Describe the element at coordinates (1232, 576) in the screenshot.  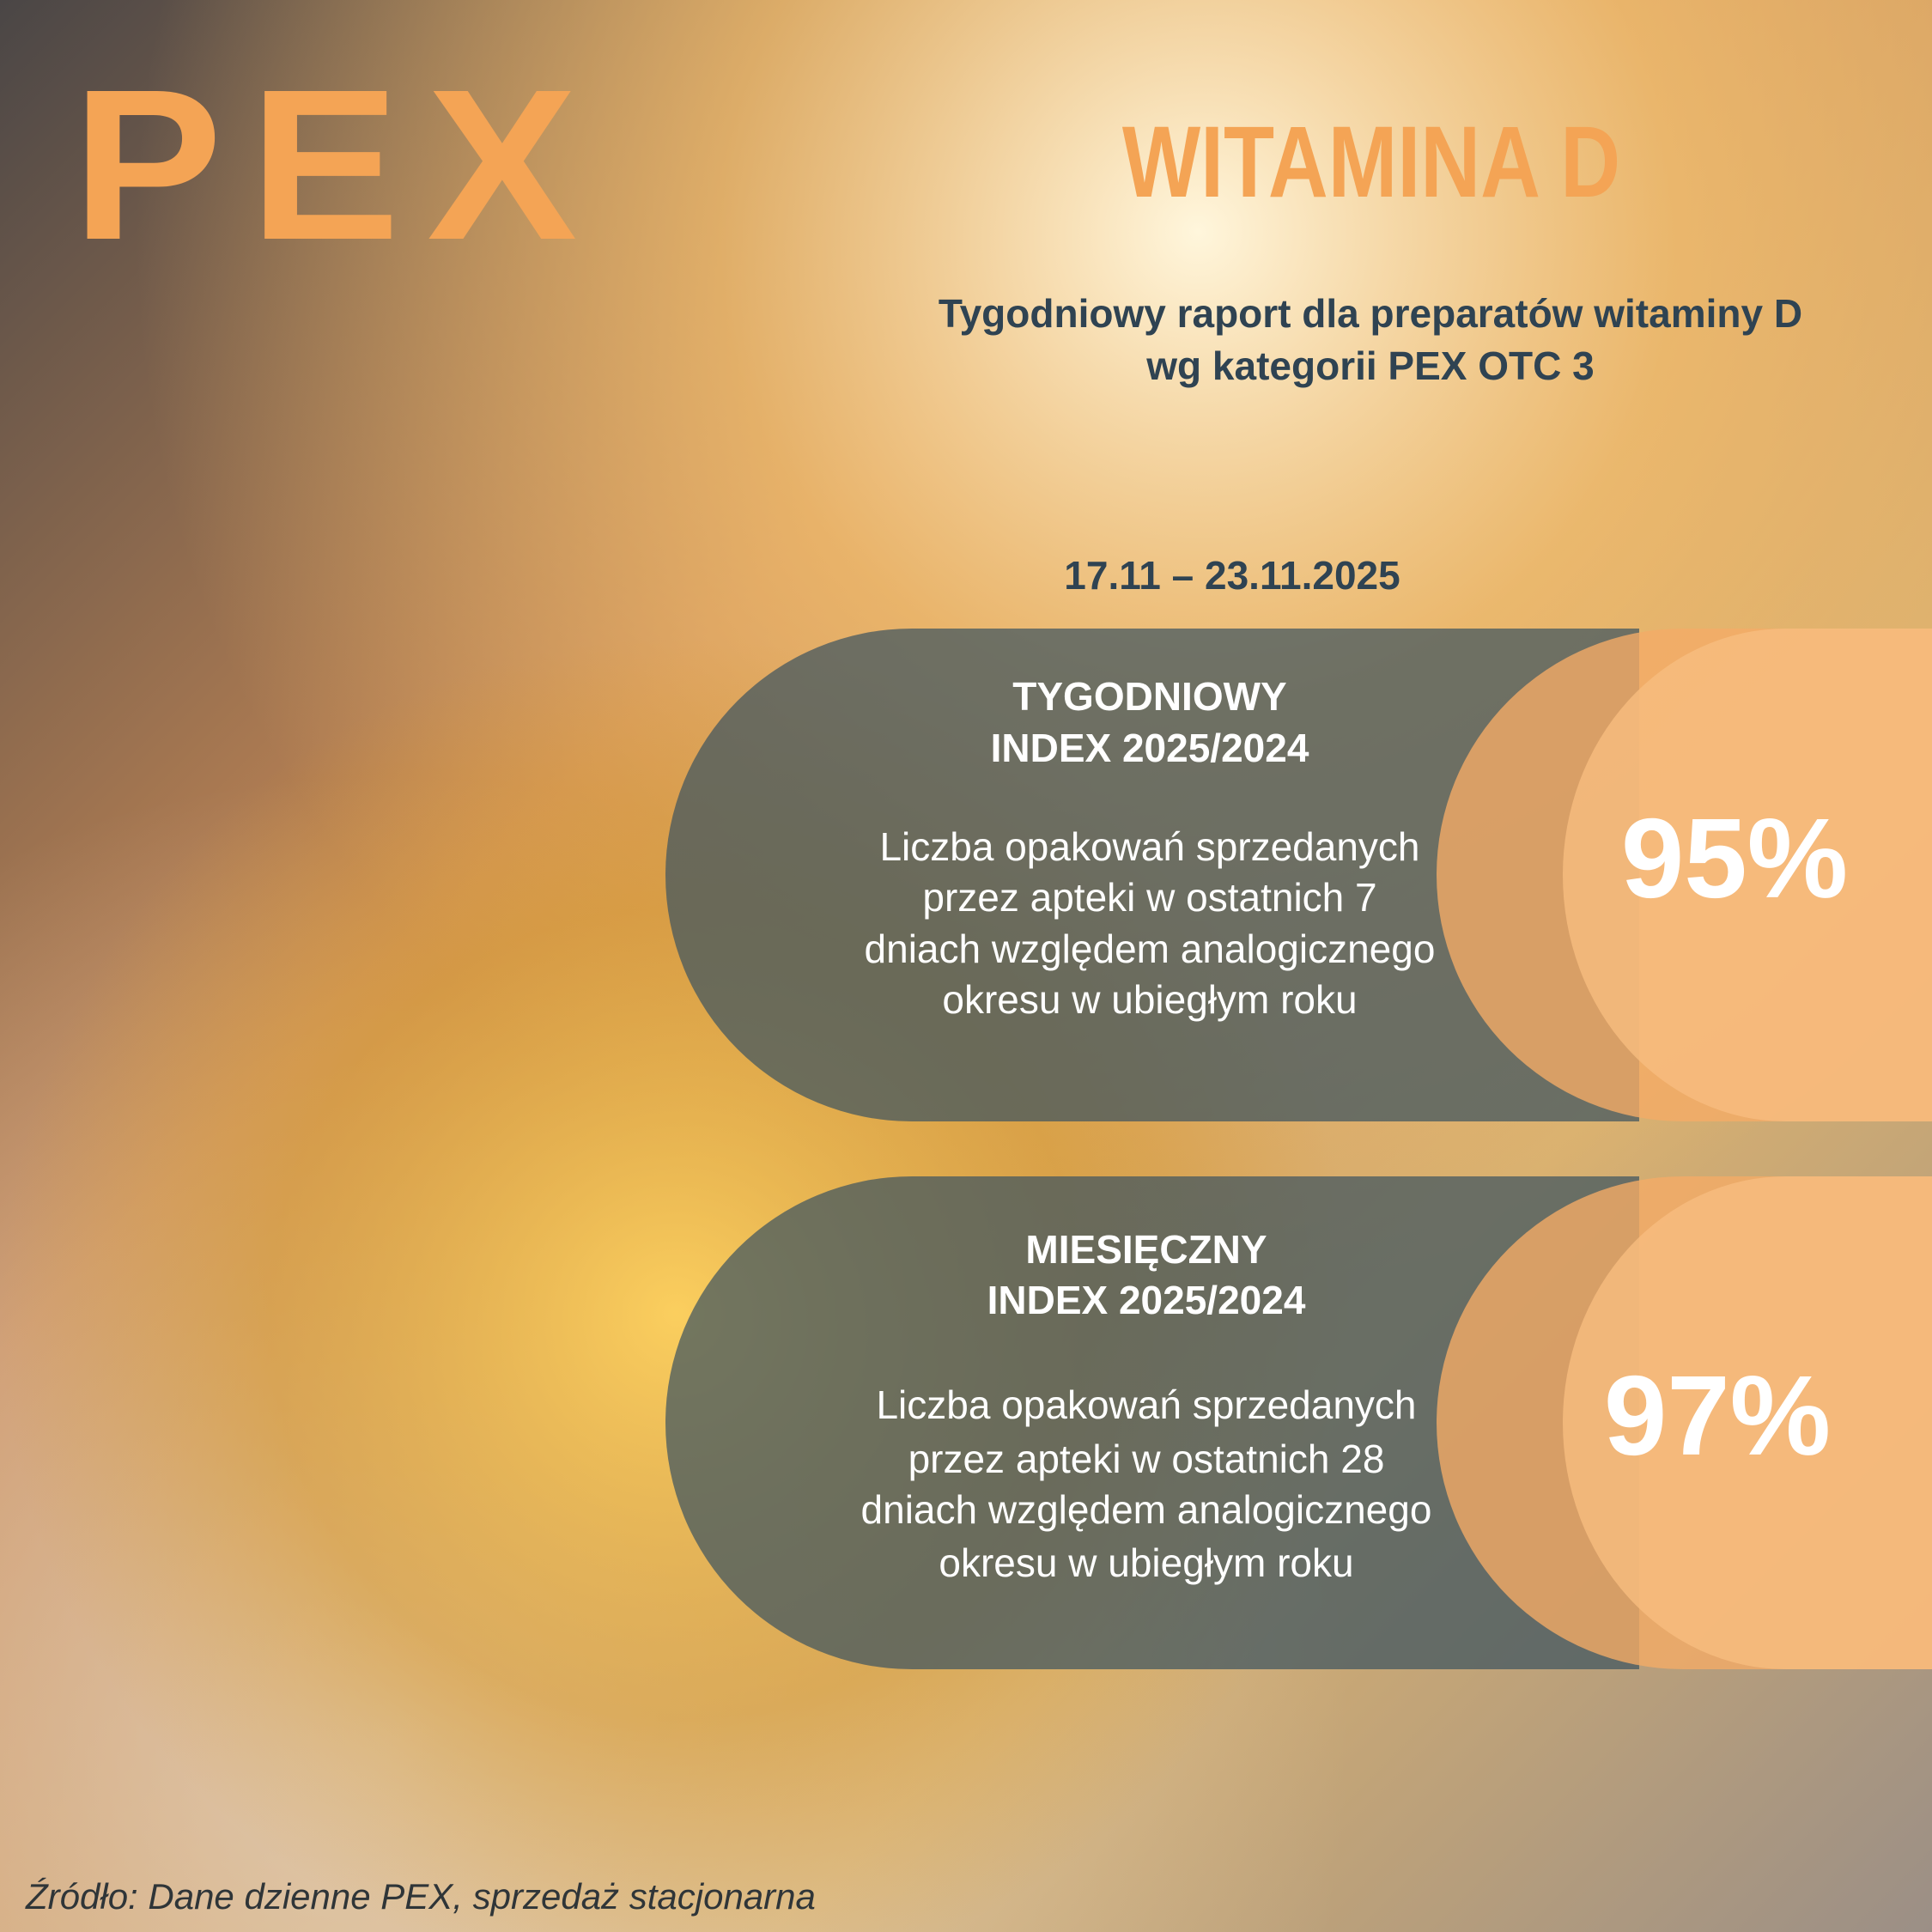
I see `period: 17.11 – 23.11.2025` at that location.